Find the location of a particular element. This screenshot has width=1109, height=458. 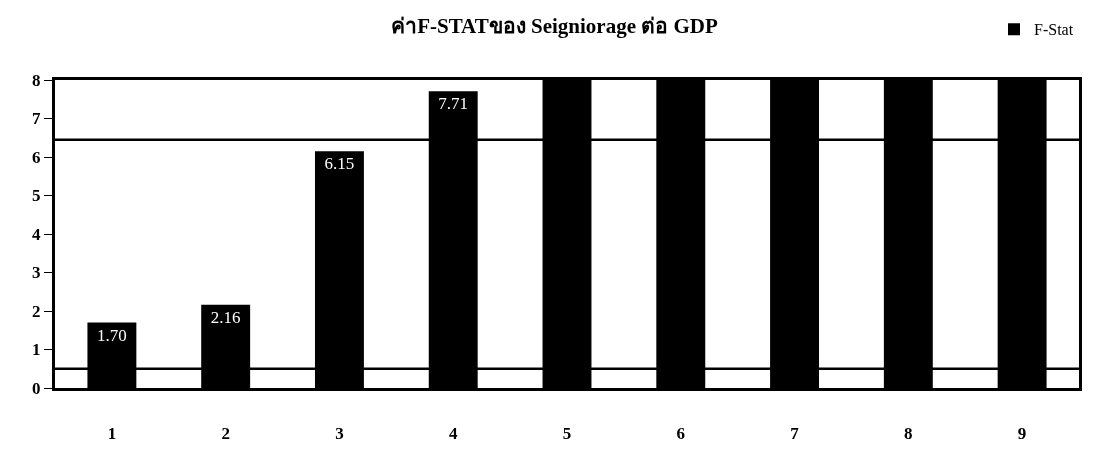

data-label: 6.15 is located at coordinates (339, 164).